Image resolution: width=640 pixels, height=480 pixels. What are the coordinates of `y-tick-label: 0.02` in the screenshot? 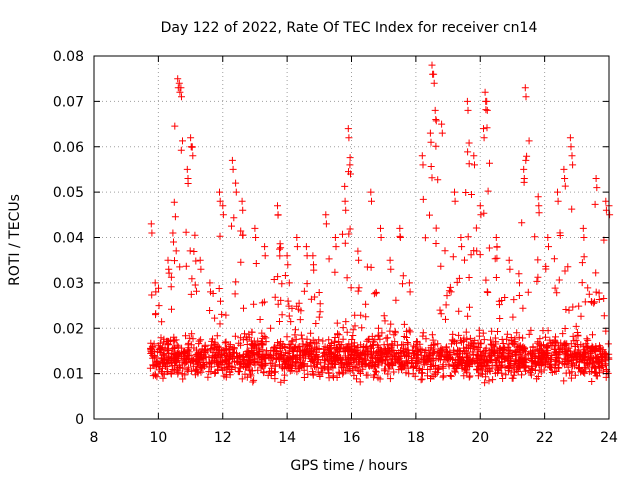 It's located at (68, 329).